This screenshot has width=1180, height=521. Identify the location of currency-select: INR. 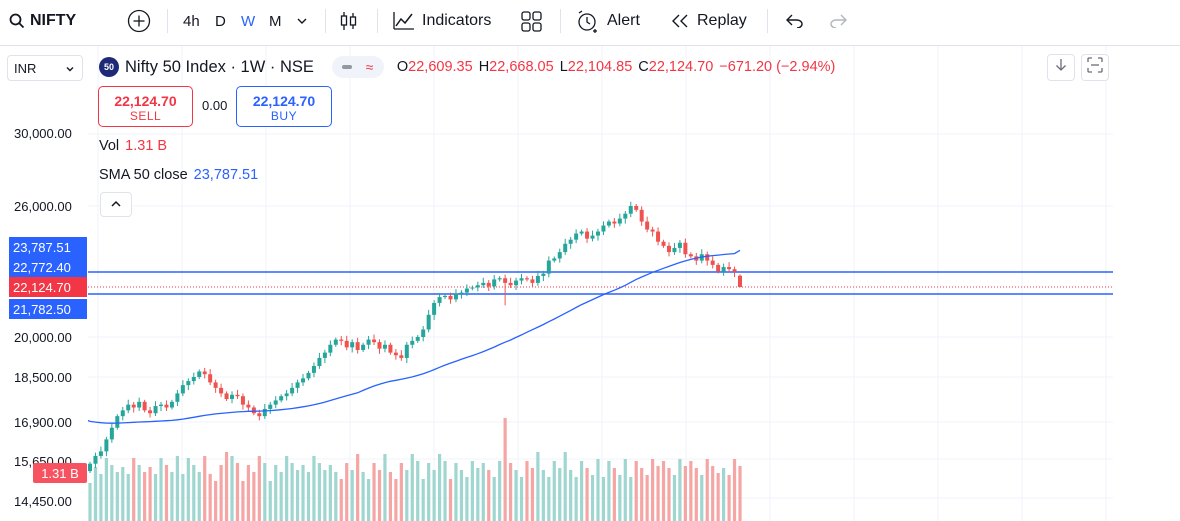
(45, 68).